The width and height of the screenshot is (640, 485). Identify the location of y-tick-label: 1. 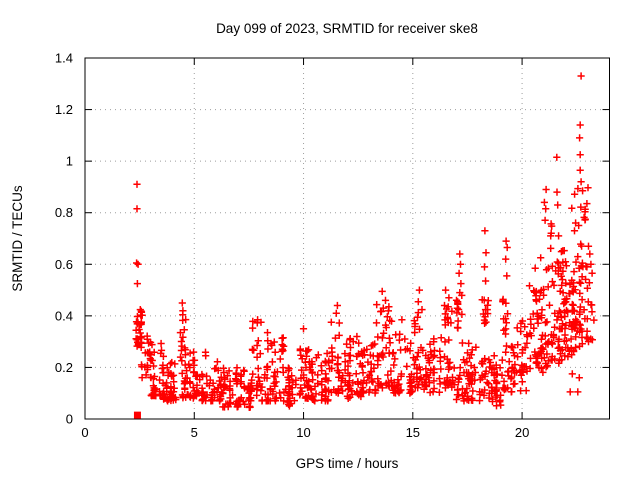
(69, 161).